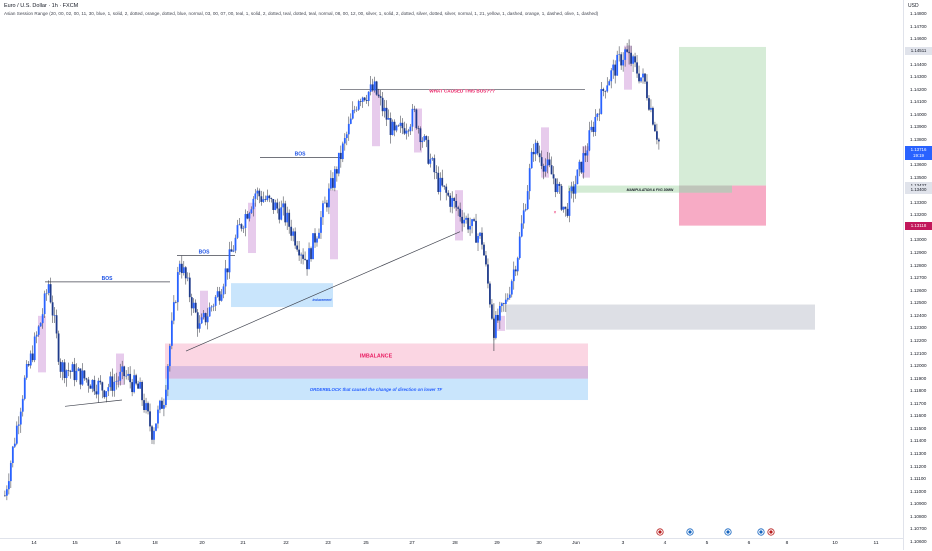 This screenshot has height=551, width=932. I want to click on price-tick-label: 1.14300, so click(918, 77).